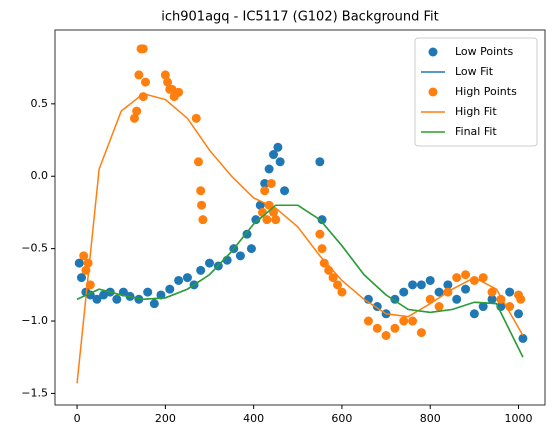 The width and height of the screenshot is (559, 435). I want to click on legend-label: Low Points, so click(484, 51).